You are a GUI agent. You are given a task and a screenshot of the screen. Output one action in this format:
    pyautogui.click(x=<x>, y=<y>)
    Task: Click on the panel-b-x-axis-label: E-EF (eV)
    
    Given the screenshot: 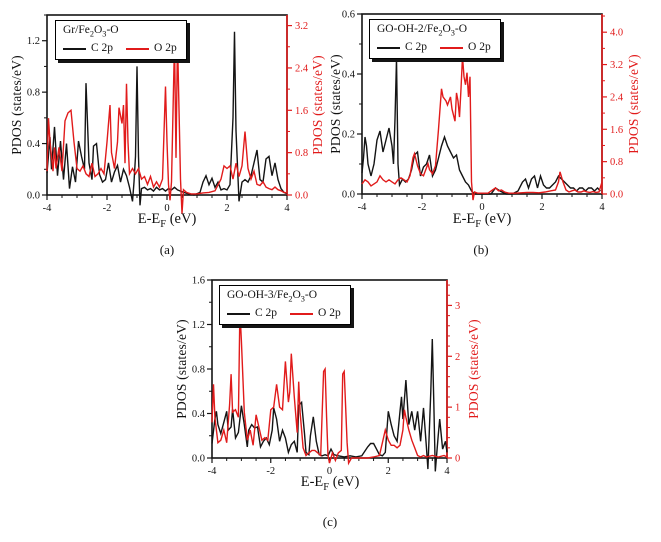 What is the action you would take?
    pyautogui.click(x=482, y=220)
    